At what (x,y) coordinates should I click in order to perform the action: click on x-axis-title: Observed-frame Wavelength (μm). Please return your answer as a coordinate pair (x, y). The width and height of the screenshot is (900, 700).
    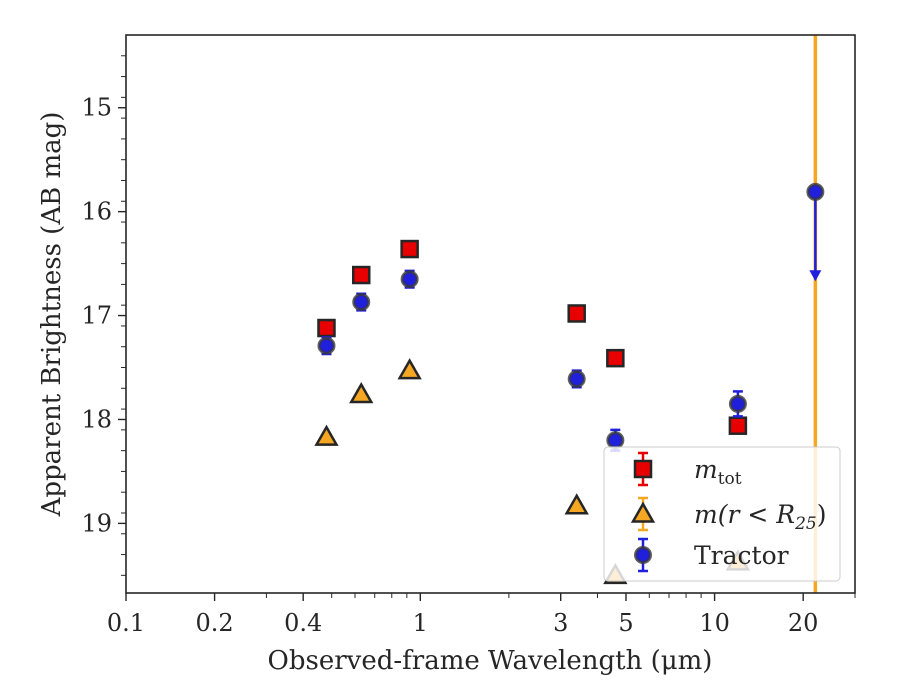
    Looking at the image, I should click on (490, 661).